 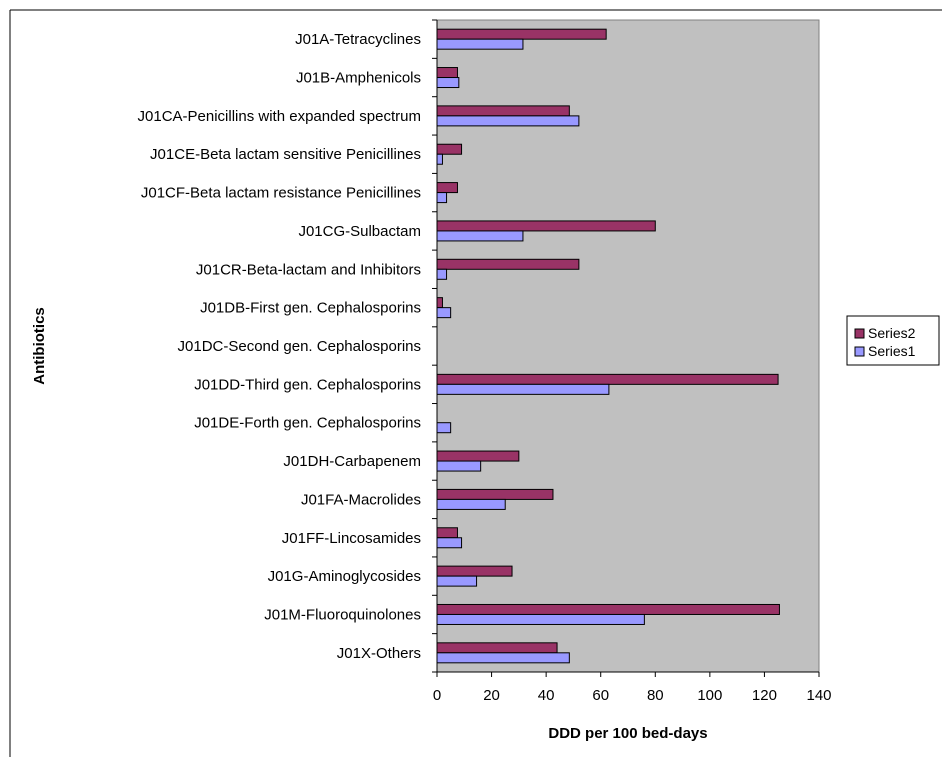 I want to click on category-label: J01DH-Carbapenem, so click(x=352, y=461).